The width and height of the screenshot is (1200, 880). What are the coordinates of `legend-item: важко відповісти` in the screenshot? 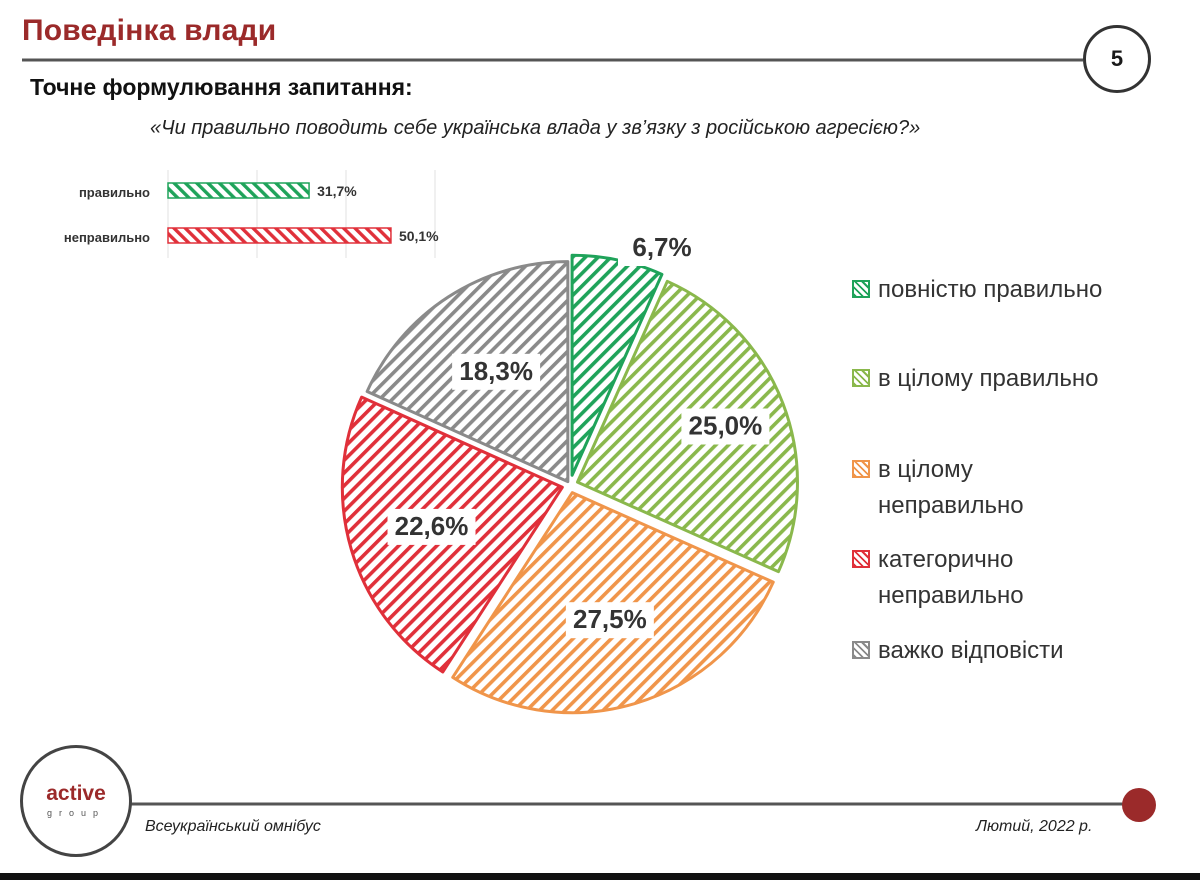 It's located at (958, 651).